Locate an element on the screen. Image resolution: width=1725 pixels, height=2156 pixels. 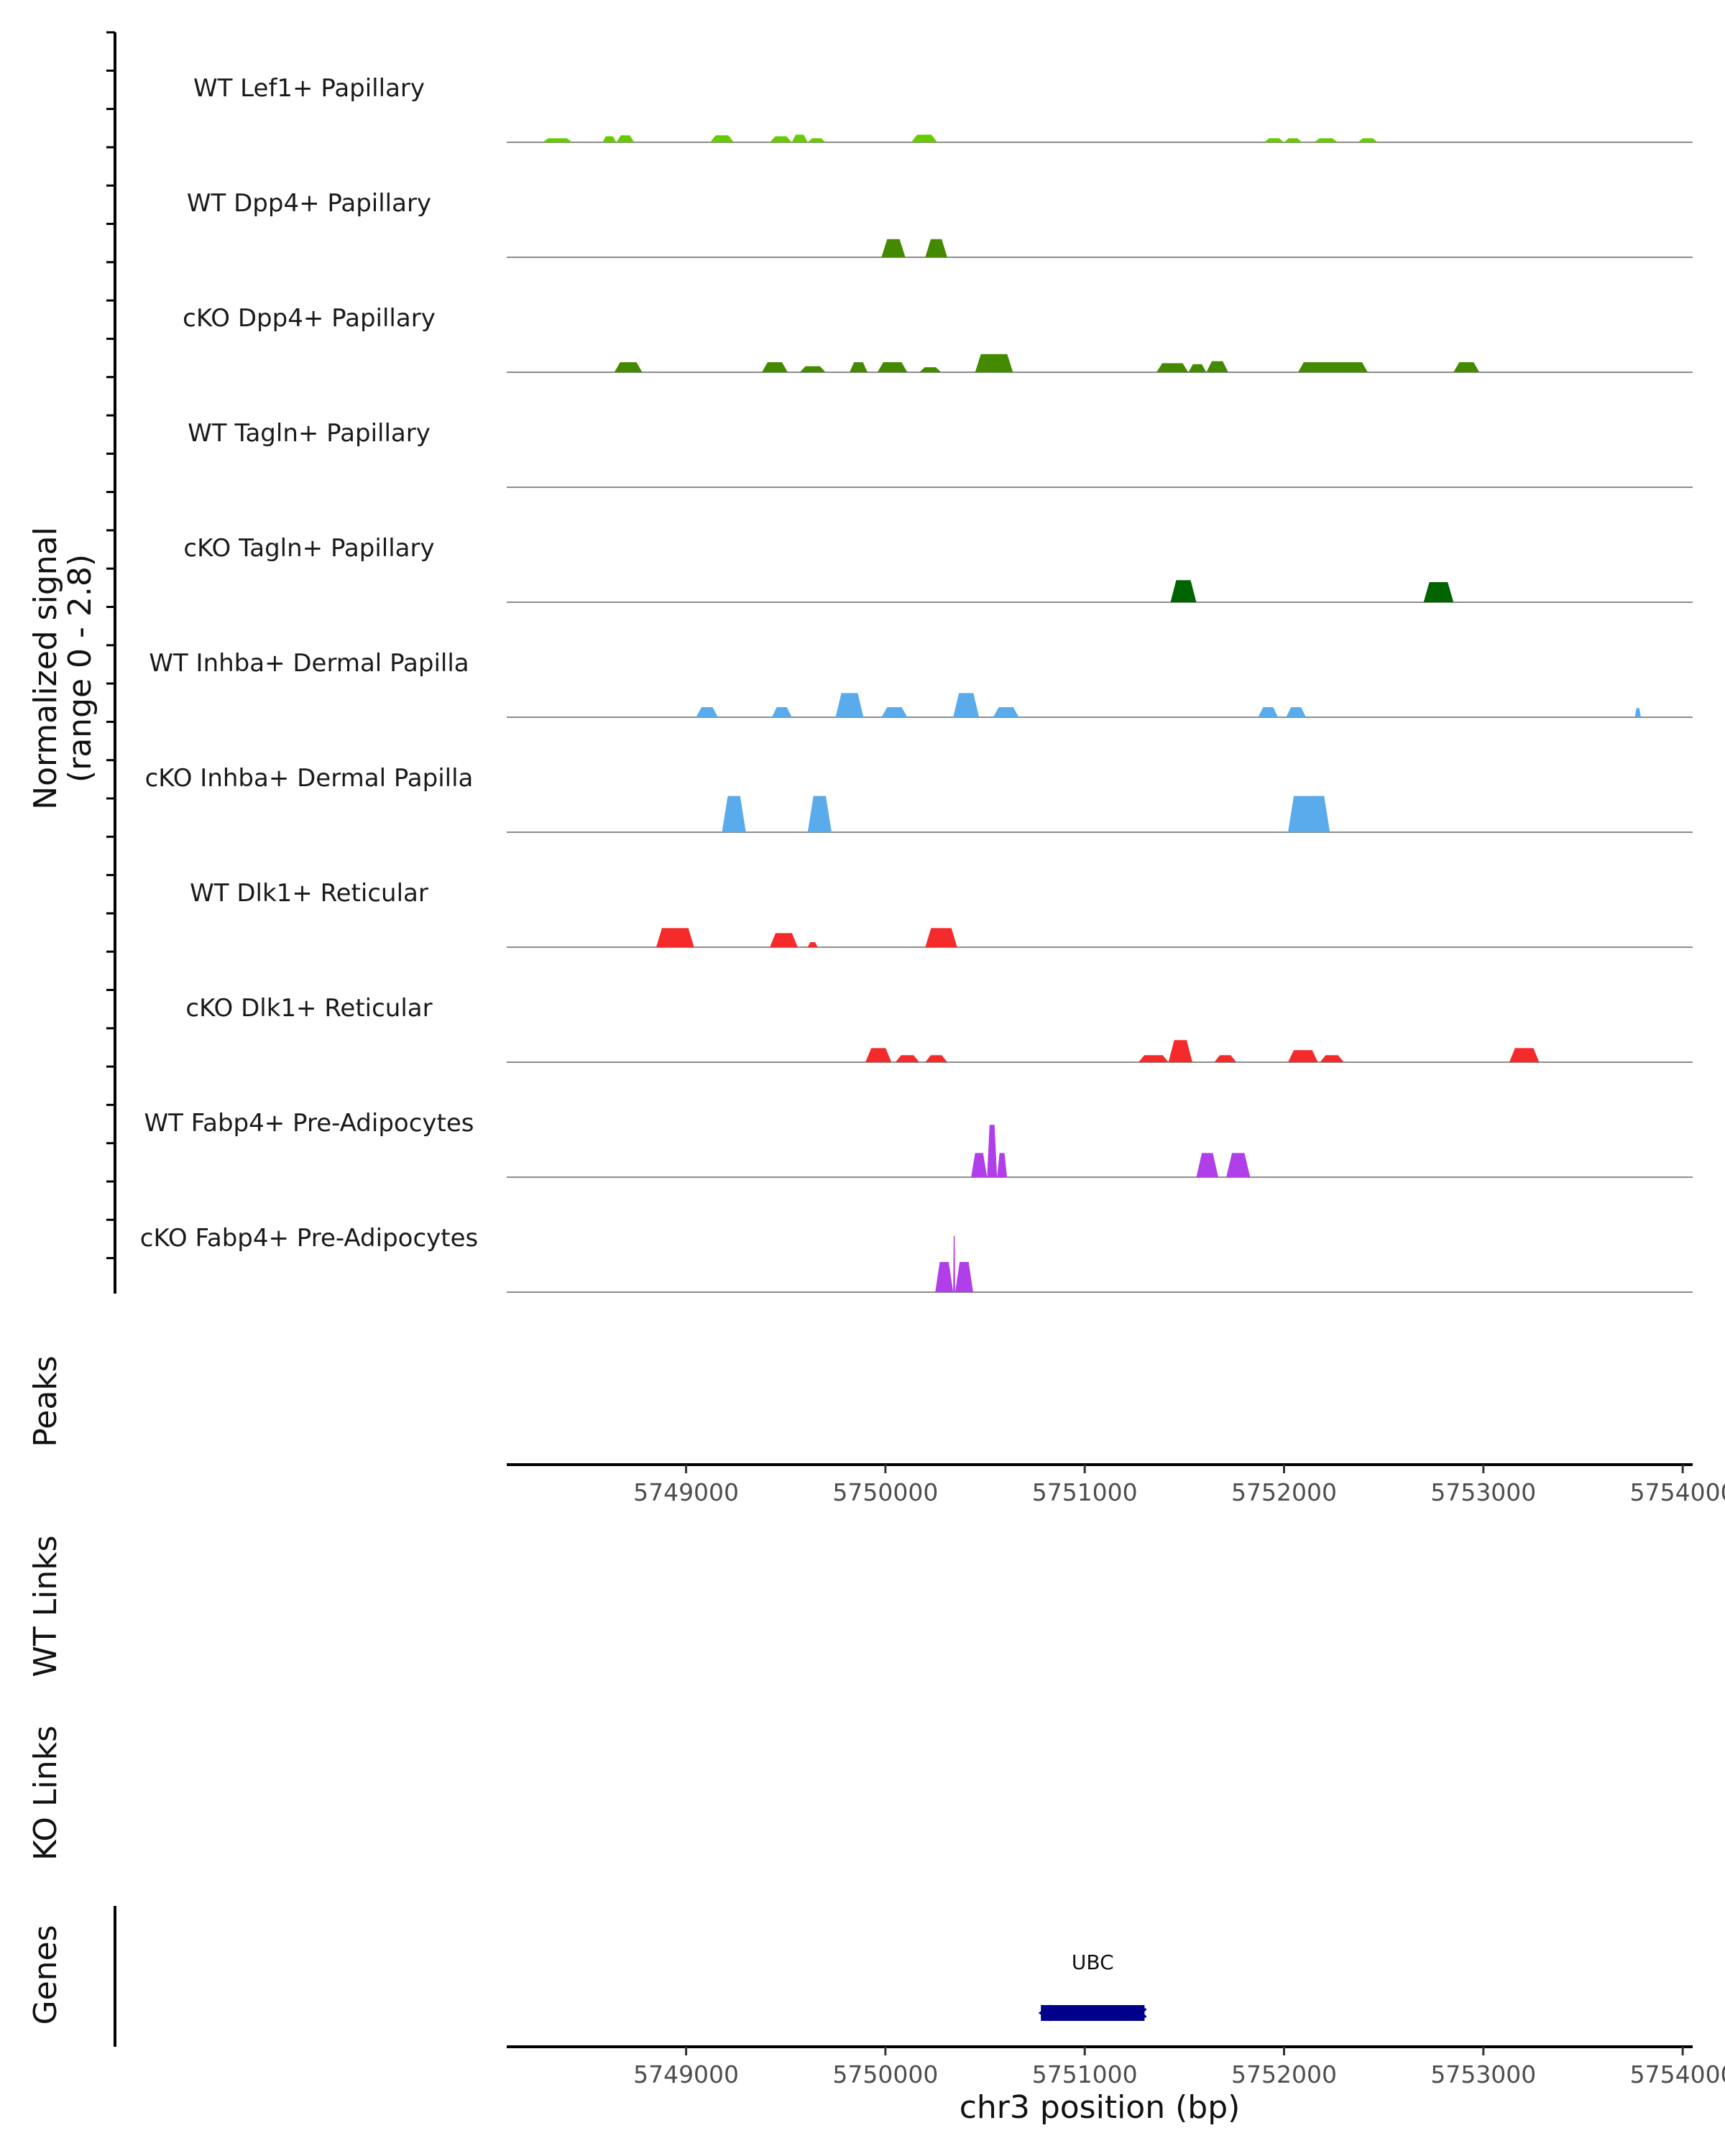
x-axis-top-tick-label: 5750000 is located at coordinates (885, 1492).